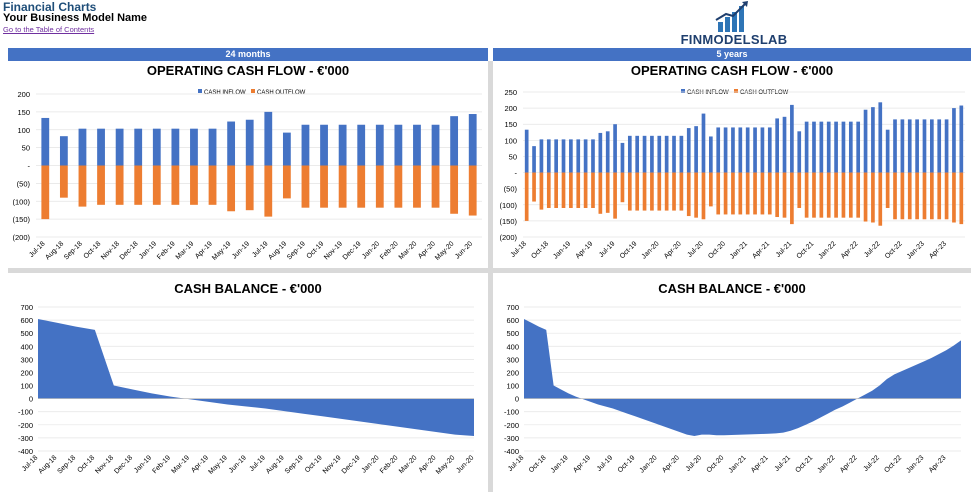  What do you see at coordinates (408, 250) in the screenshot?
I see `x-tick-label: Mar-20` at bounding box center [408, 250].